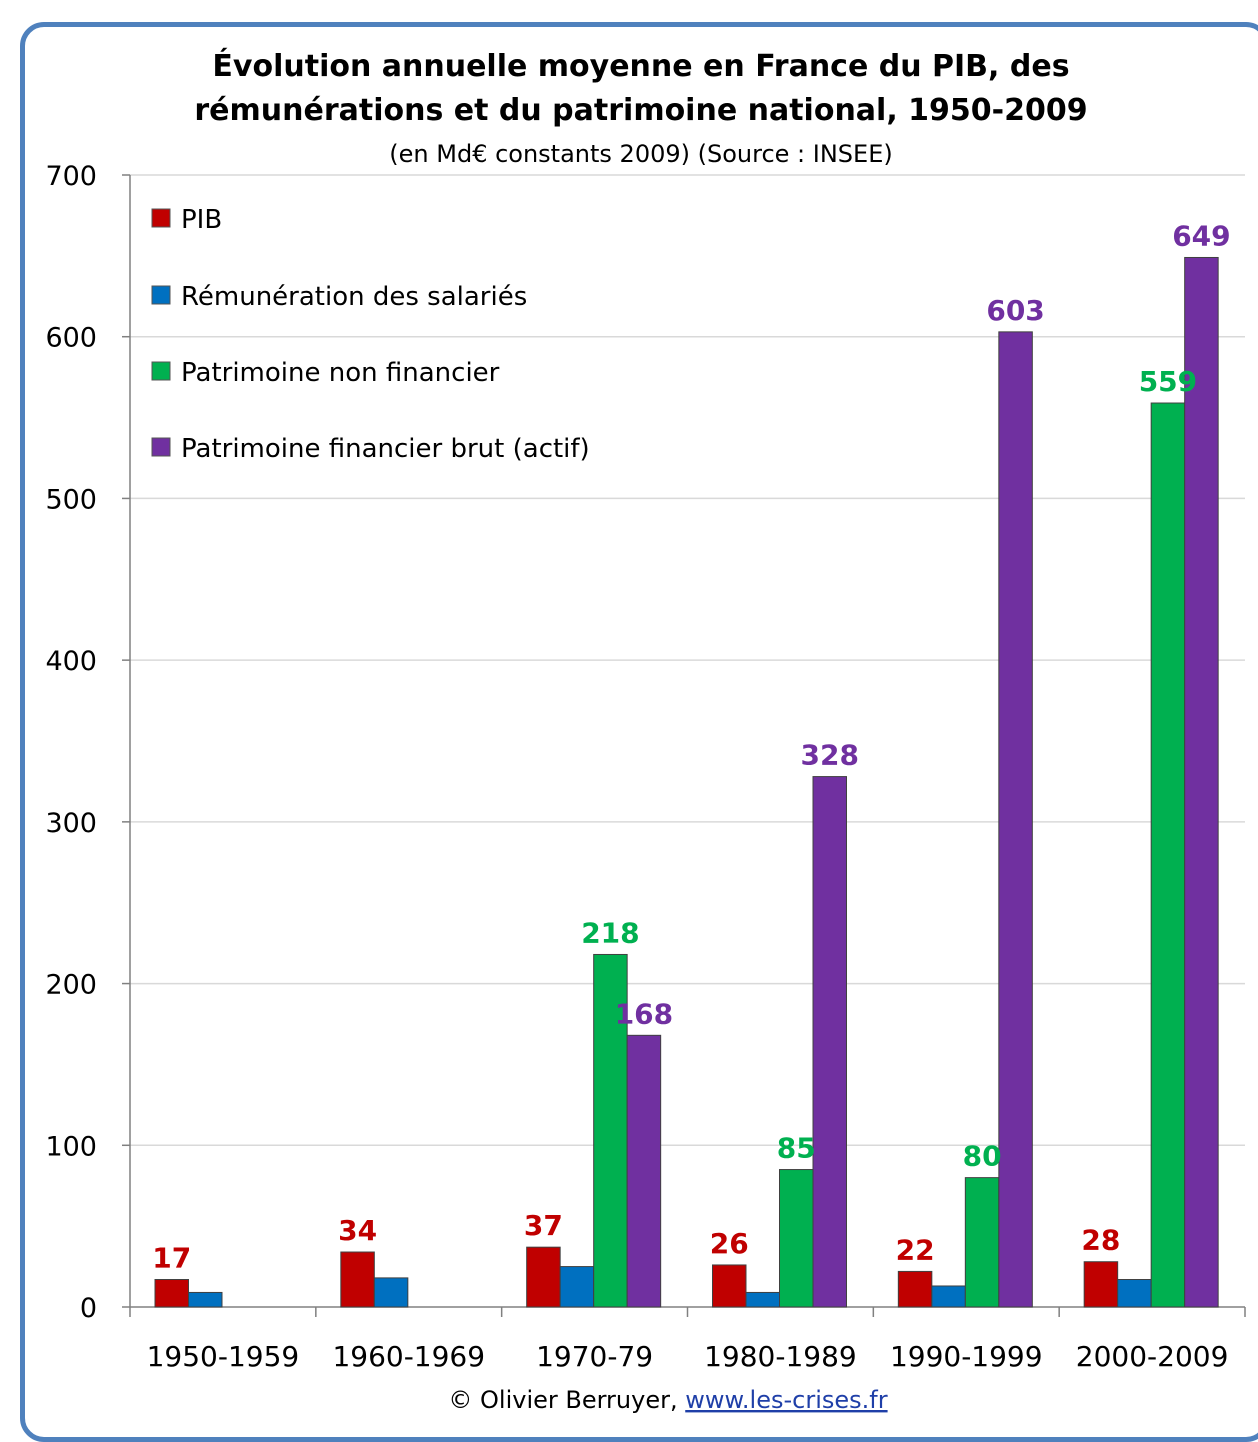  I want to click on bar-patrimoine-financier-brut-actif--5, so click(1201, 782).